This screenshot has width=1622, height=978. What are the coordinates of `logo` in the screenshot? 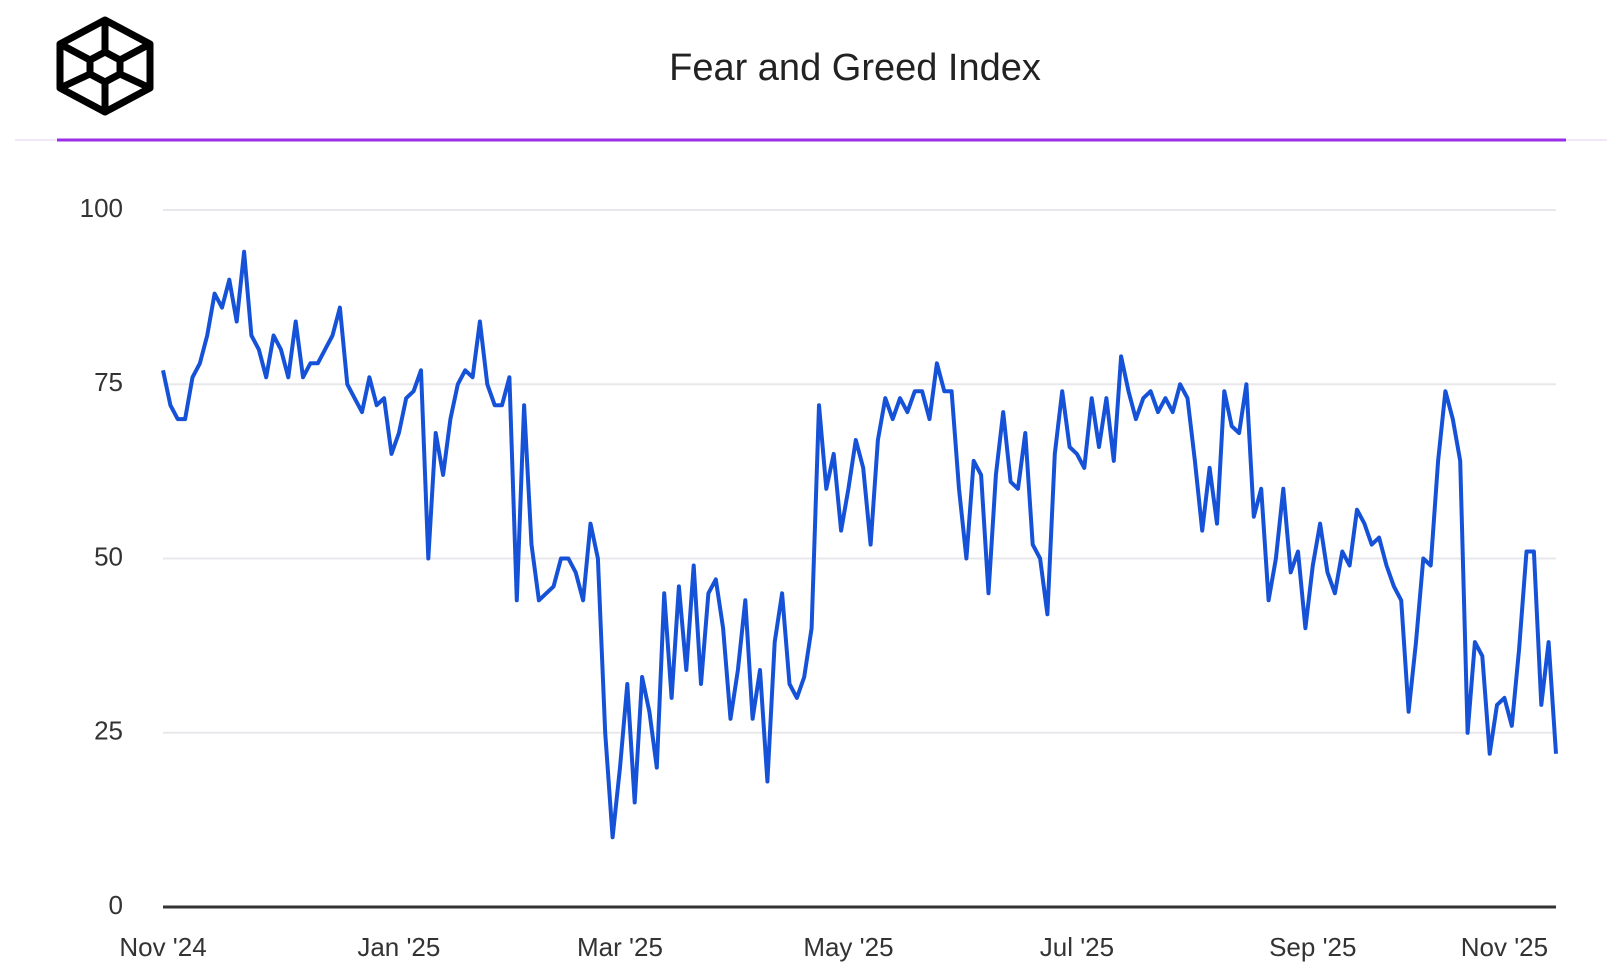 It's located at (105, 66).